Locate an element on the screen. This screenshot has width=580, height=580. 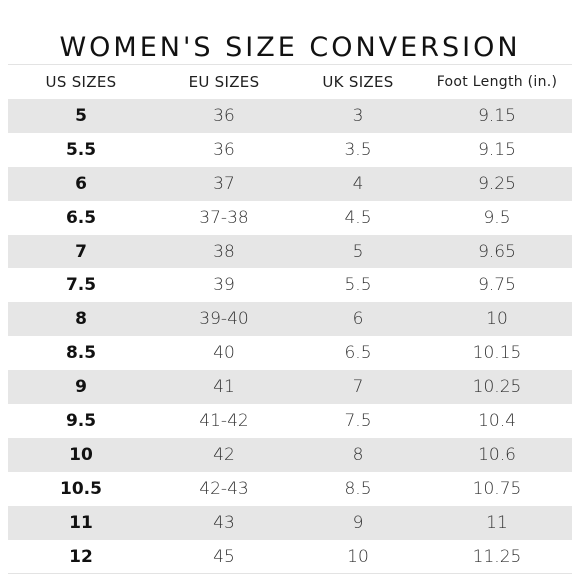
foot-length-cell: 9.25 is located at coordinates (497, 183).